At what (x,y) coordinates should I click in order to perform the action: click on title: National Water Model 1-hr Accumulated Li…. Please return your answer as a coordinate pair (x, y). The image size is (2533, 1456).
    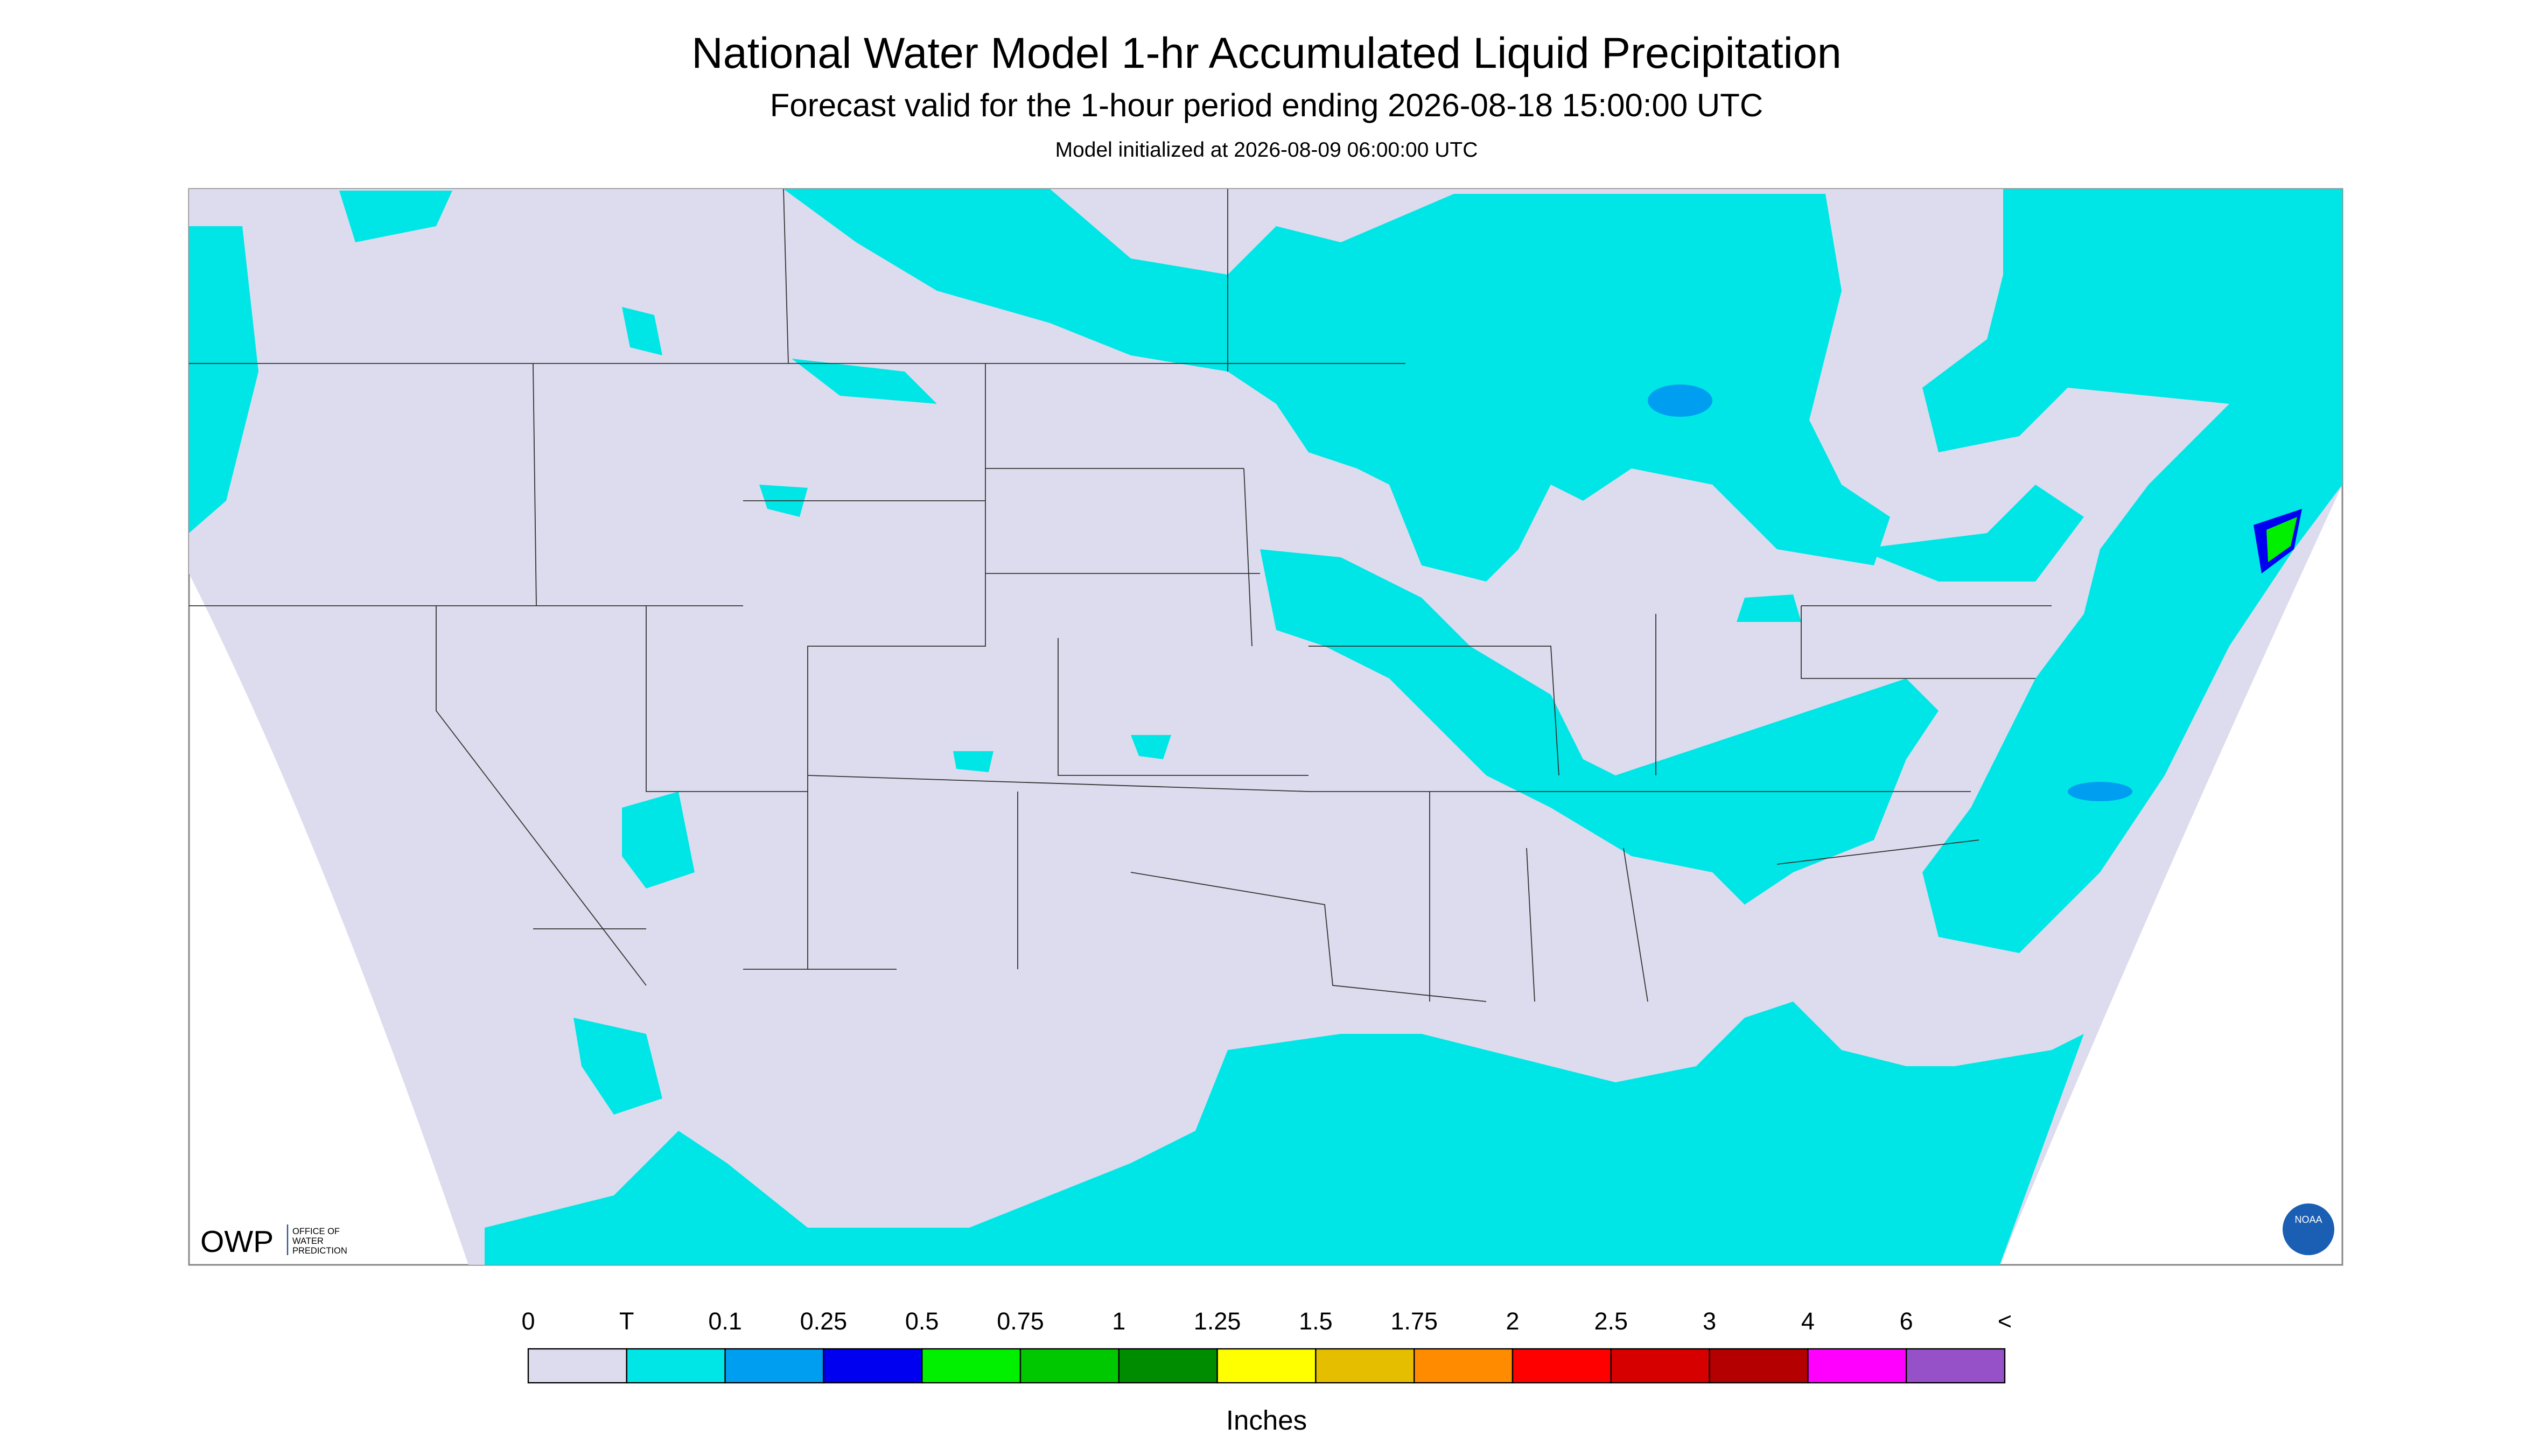
    Looking at the image, I should click on (1266, 53).